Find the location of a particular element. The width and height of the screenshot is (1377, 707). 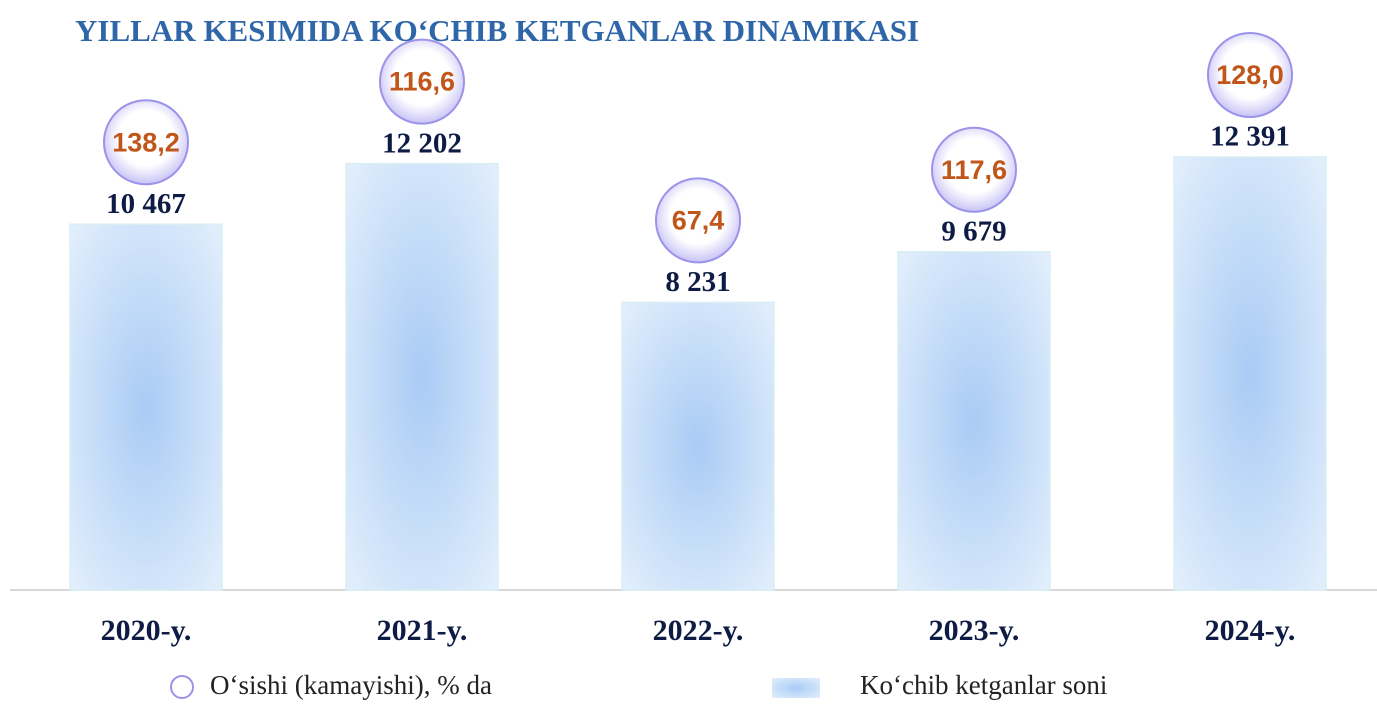

bar-value-label: 12 391 is located at coordinates (1250, 137).